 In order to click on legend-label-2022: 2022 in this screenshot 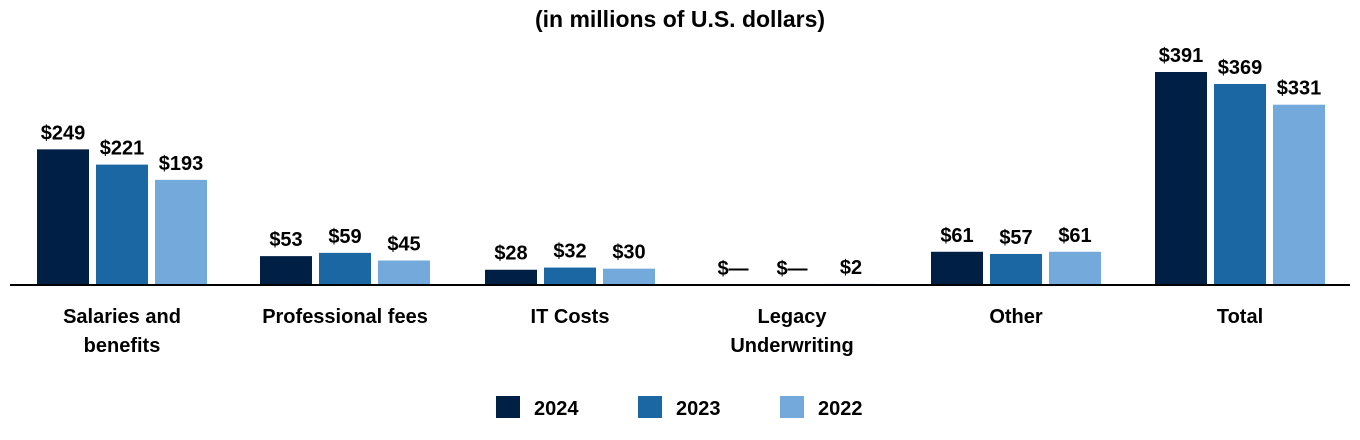, I will do `click(840, 409)`.